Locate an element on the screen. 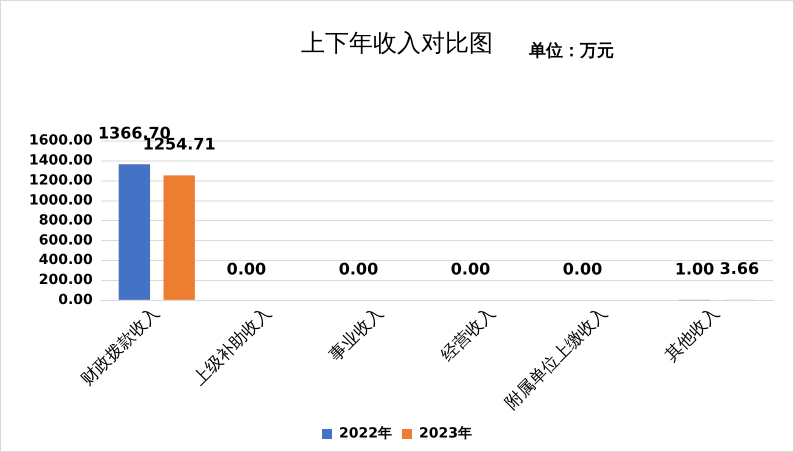 This screenshot has height=452, width=794. x-tick-label: 附属单位上缴收入 is located at coordinates (556, 358).